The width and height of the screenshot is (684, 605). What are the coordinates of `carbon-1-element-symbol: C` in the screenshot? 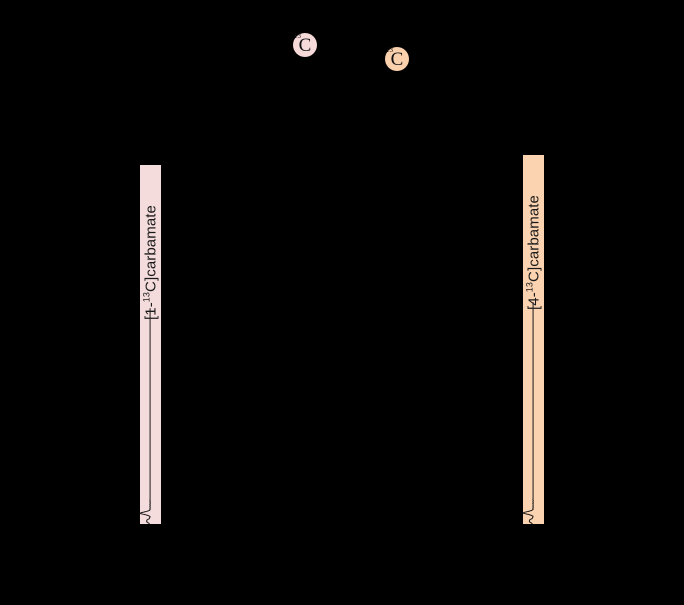 It's located at (305, 45).